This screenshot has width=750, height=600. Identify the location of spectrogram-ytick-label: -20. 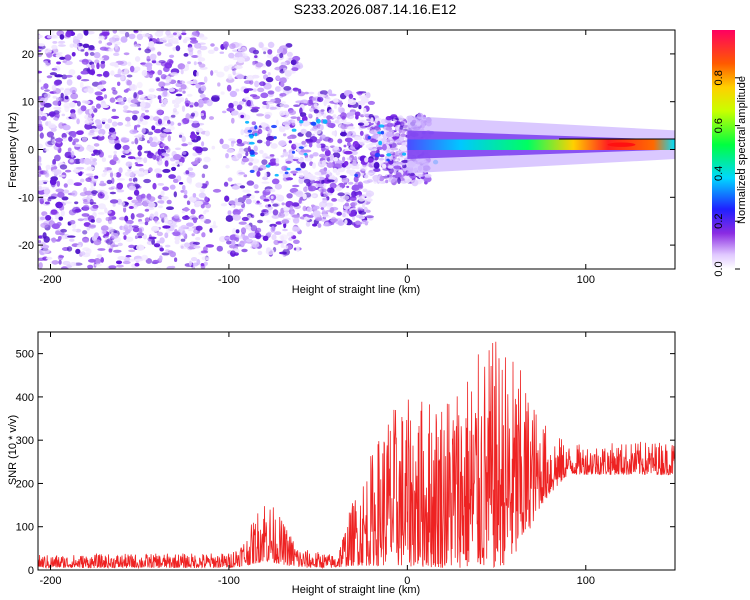
(26, 246).